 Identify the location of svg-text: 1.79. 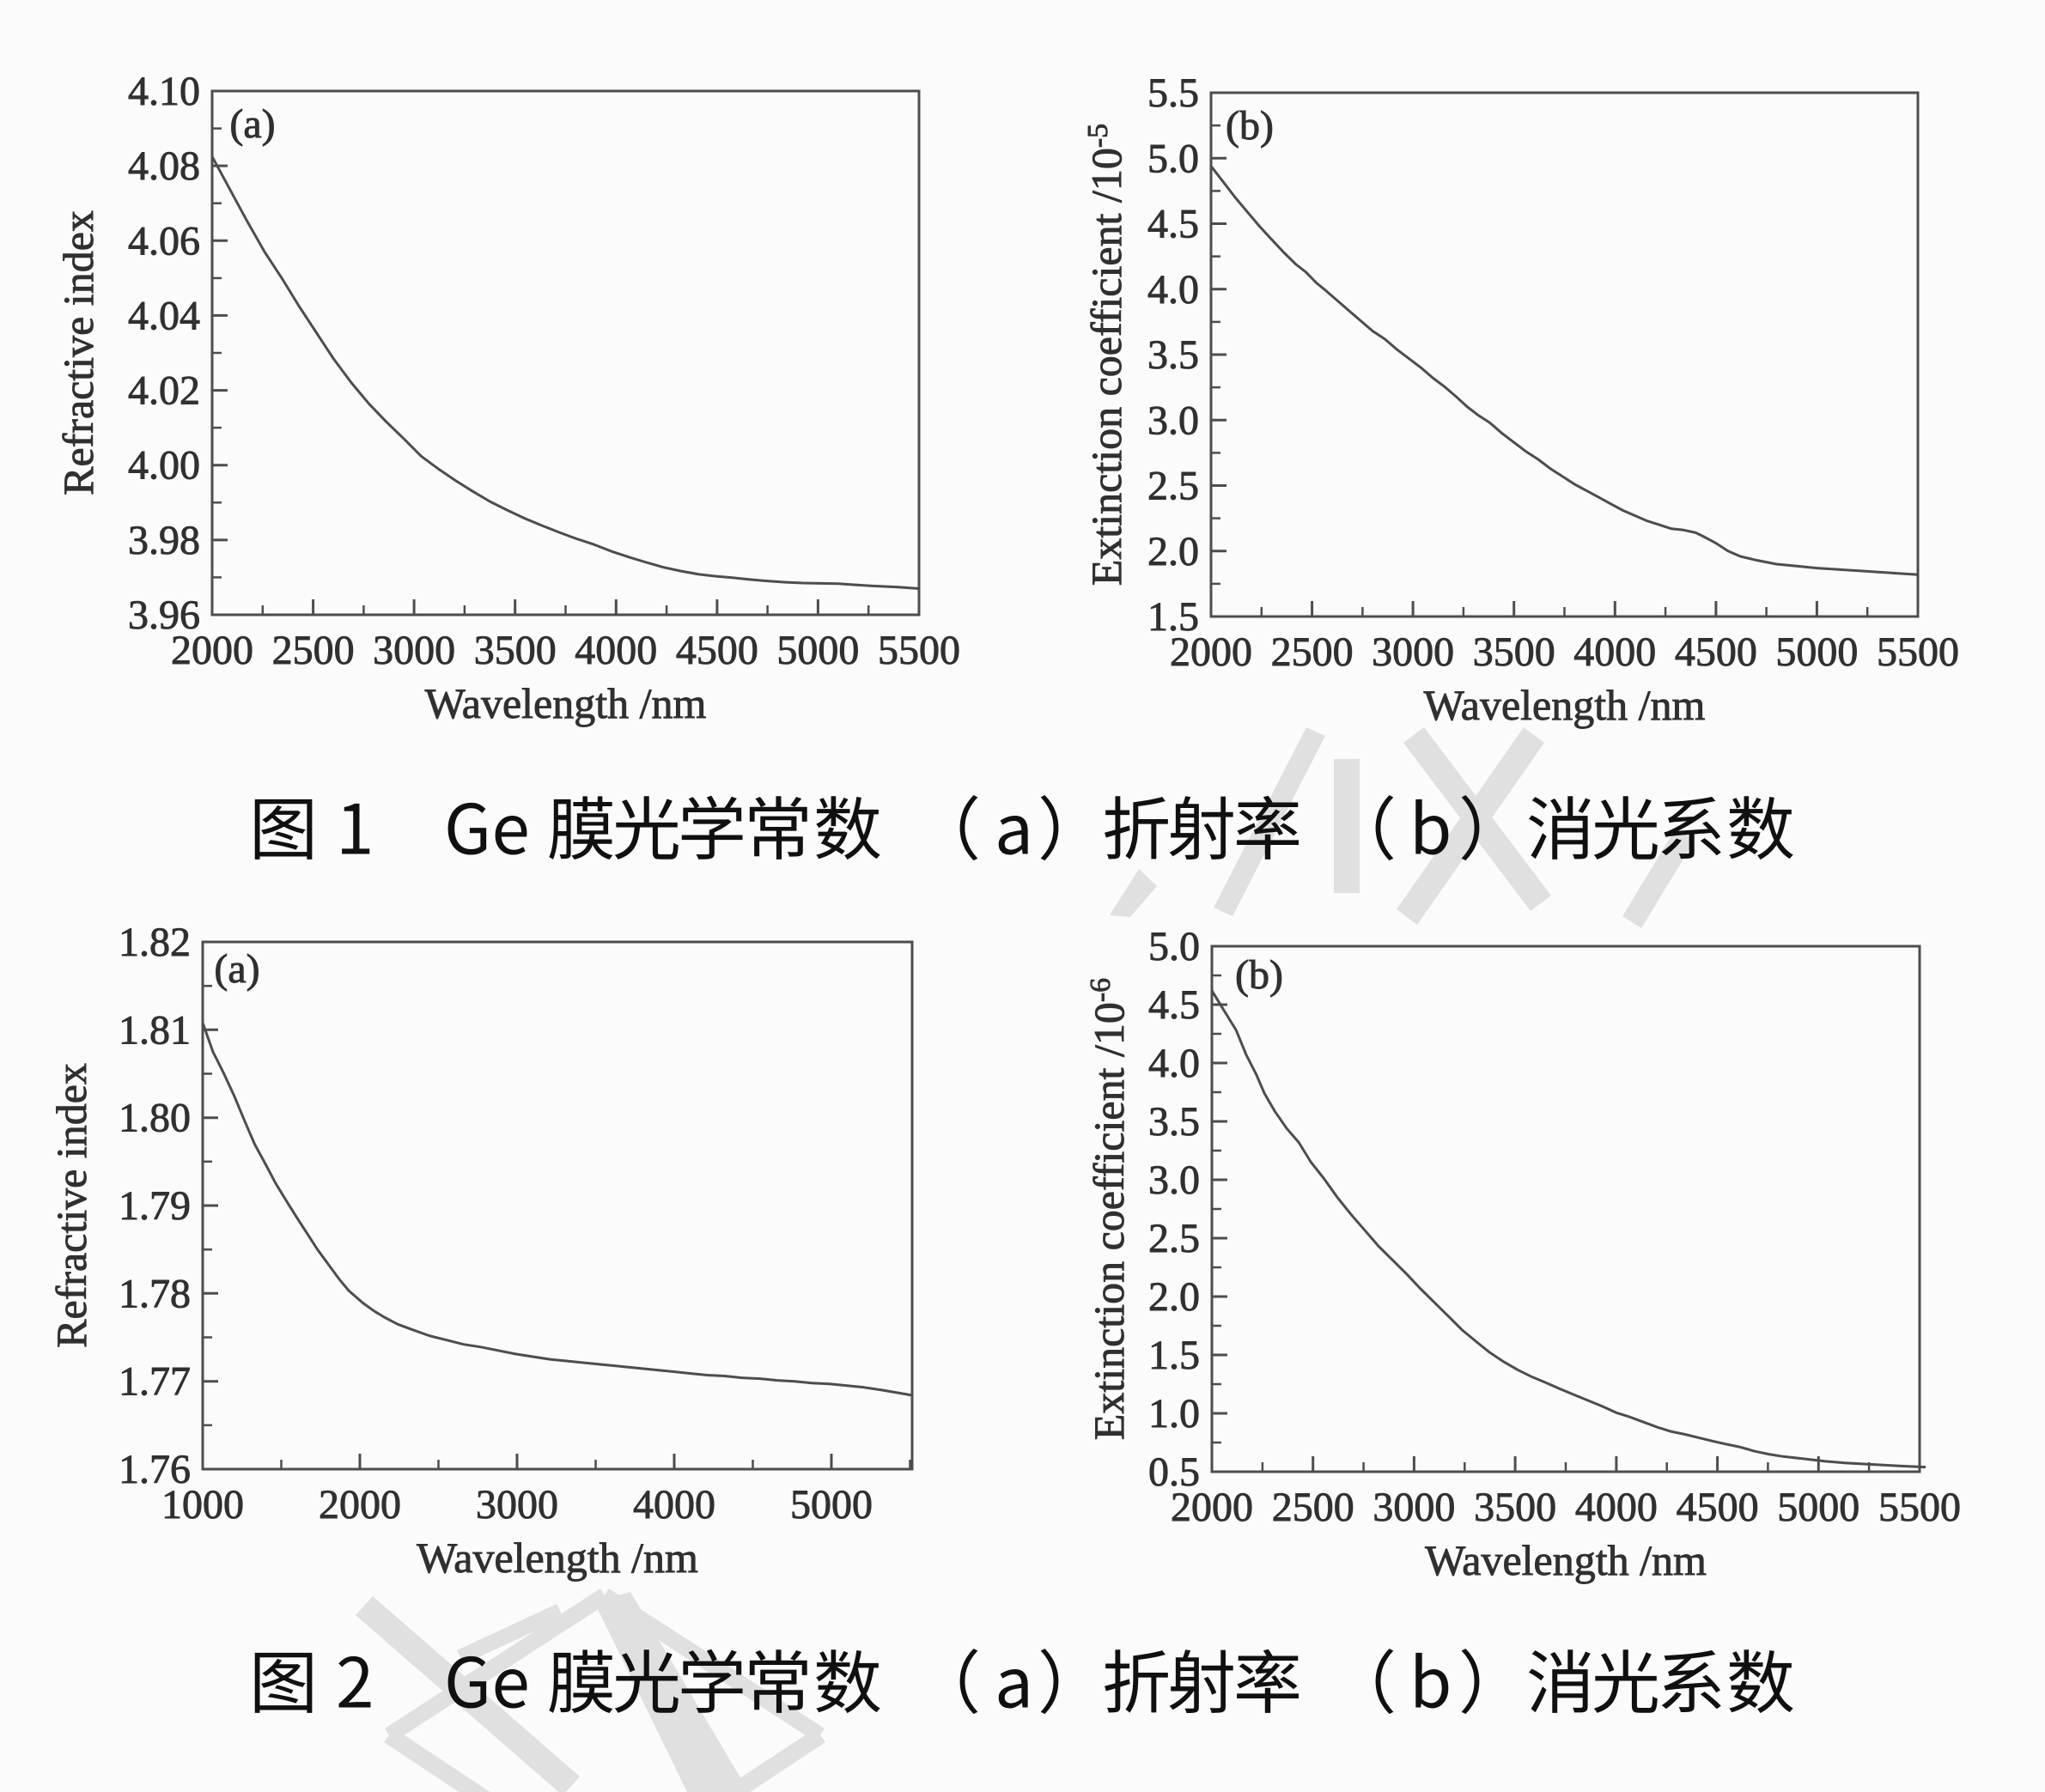
(155, 1206).